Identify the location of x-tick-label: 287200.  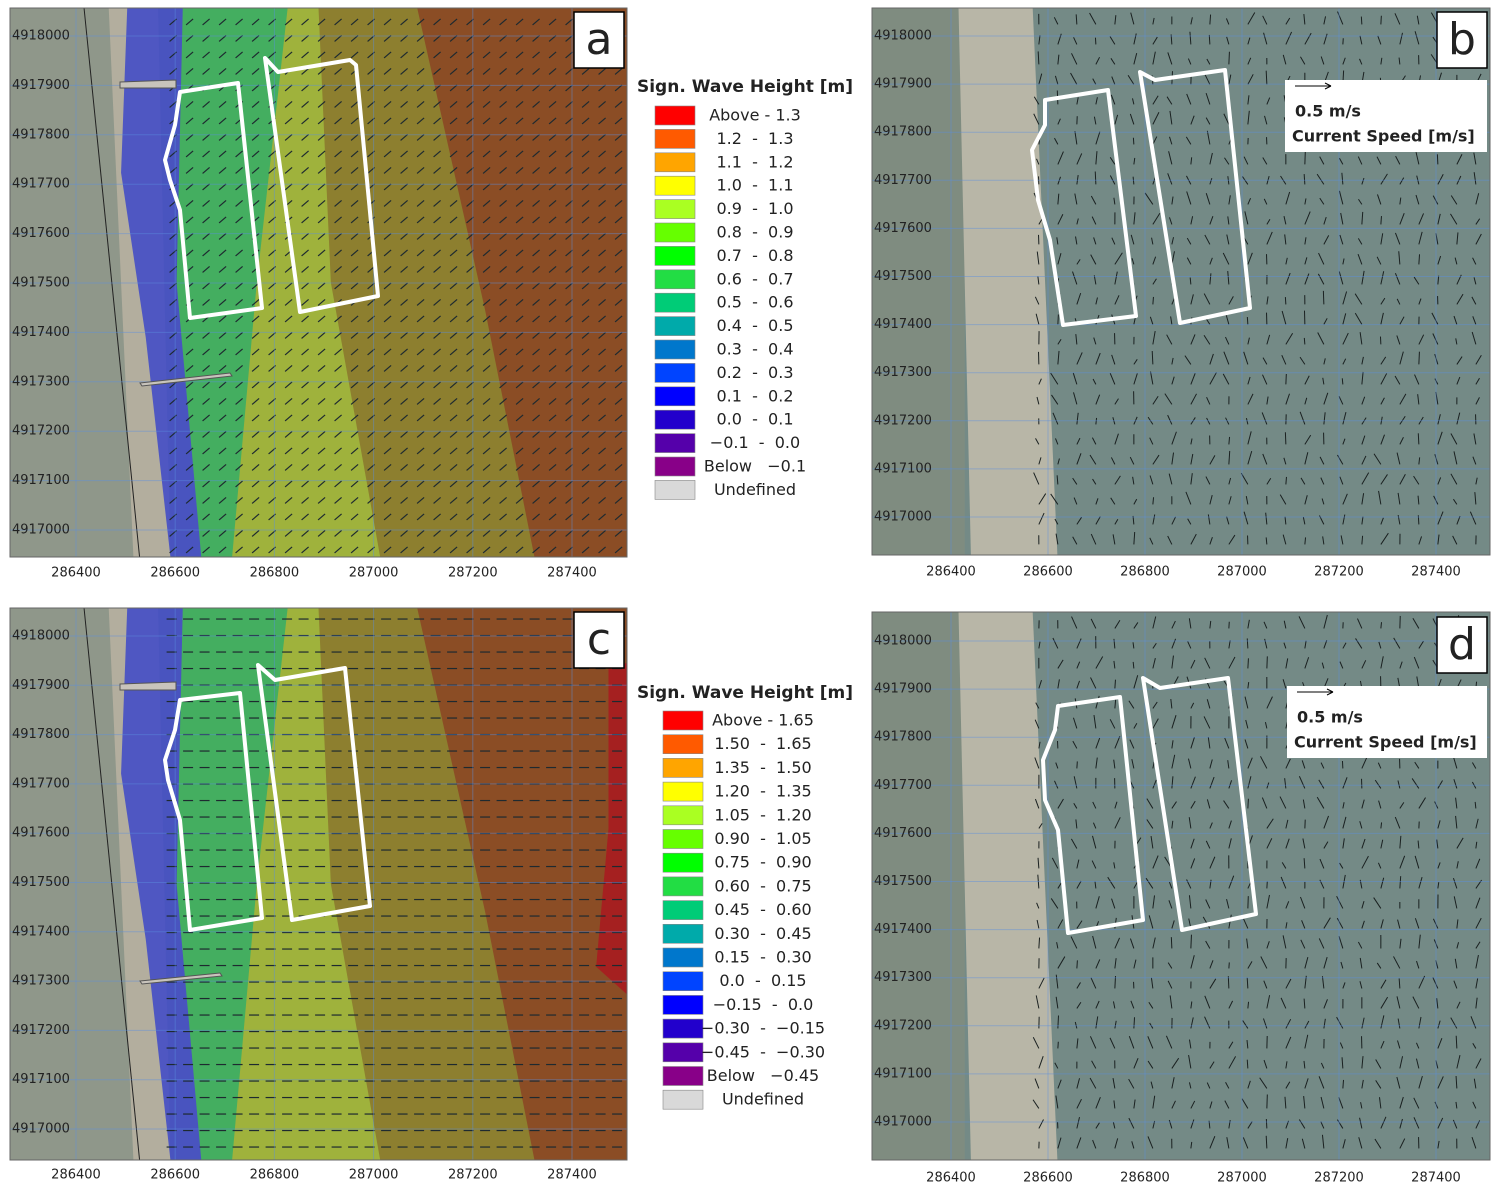
(473, 1175).